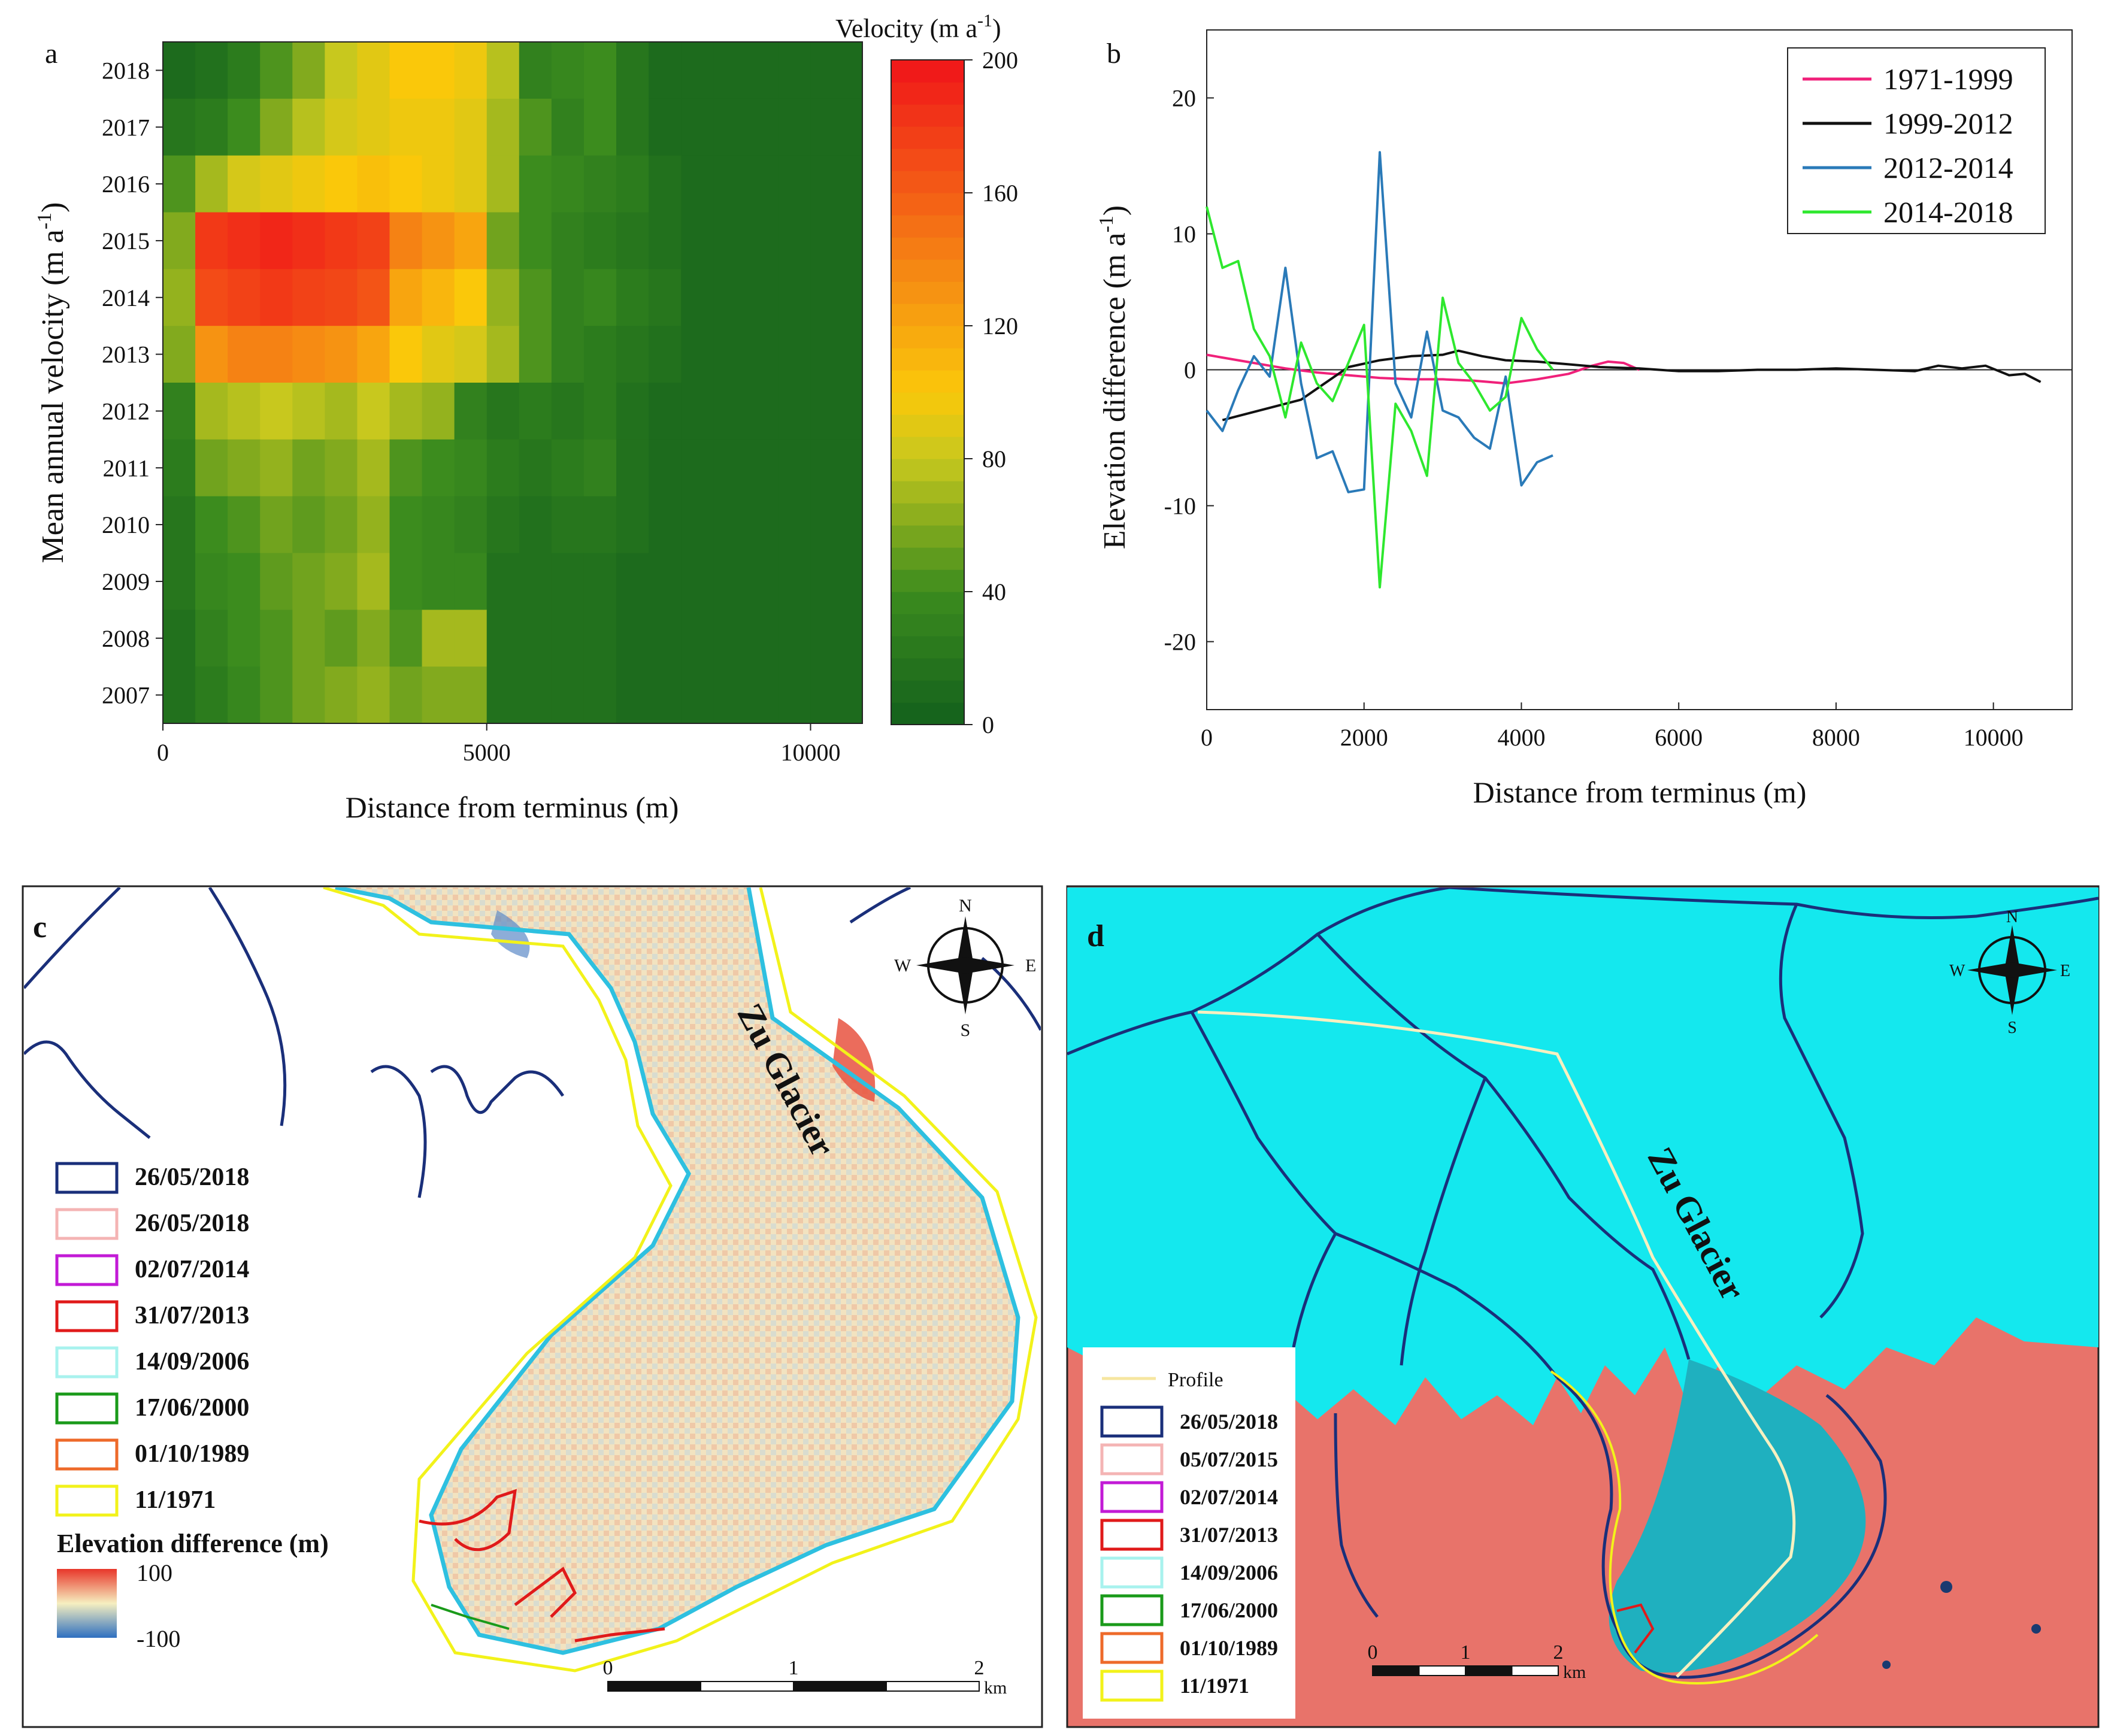  What do you see at coordinates (1229, 1422) in the screenshot?
I see `legend-date: 26/05/2018` at bounding box center [1229, 1422].